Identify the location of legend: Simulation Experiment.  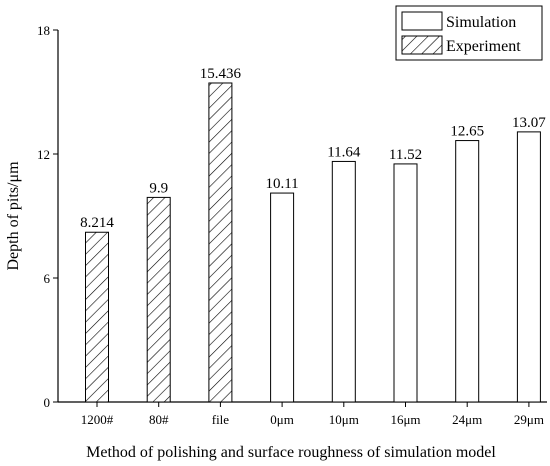
(469, 33).